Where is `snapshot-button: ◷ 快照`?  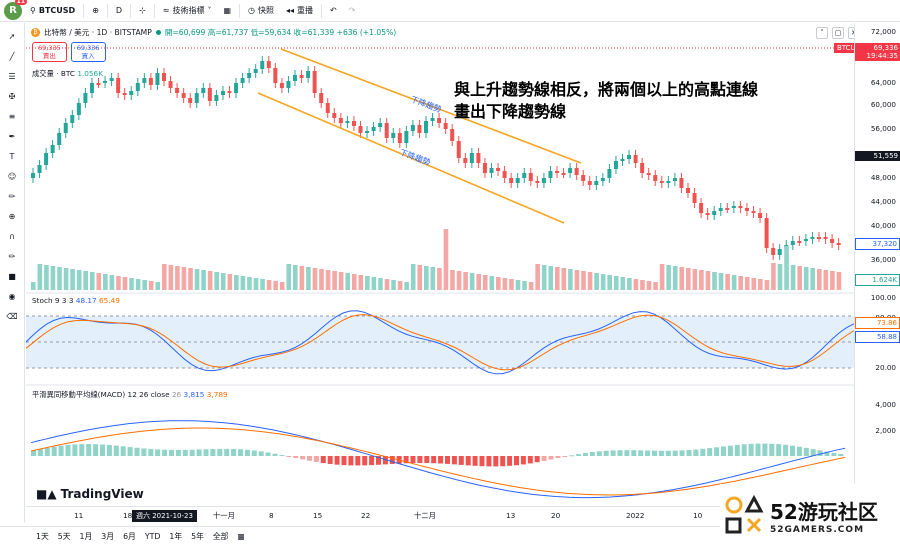 snapshot-button: ◷ 快照 is located at coordinates (261, 10).